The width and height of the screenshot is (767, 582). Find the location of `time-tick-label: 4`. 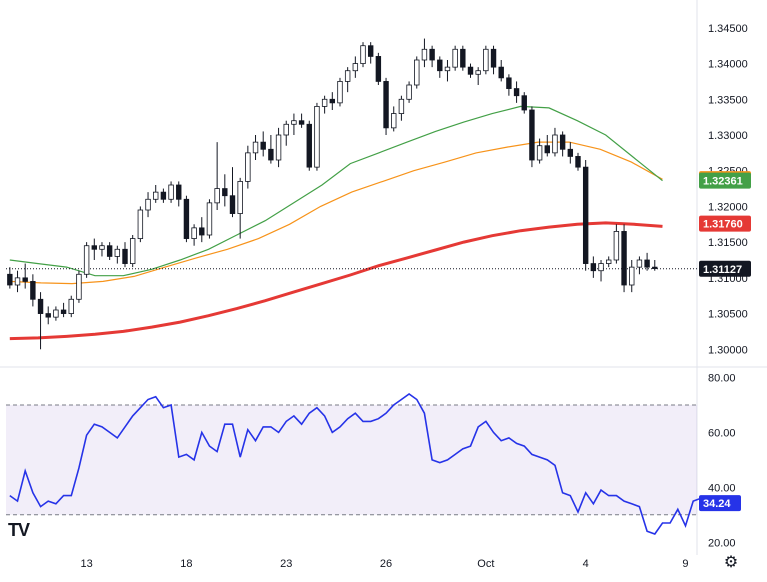

time-tick-label: 4 is located at coordinates (586, 564).